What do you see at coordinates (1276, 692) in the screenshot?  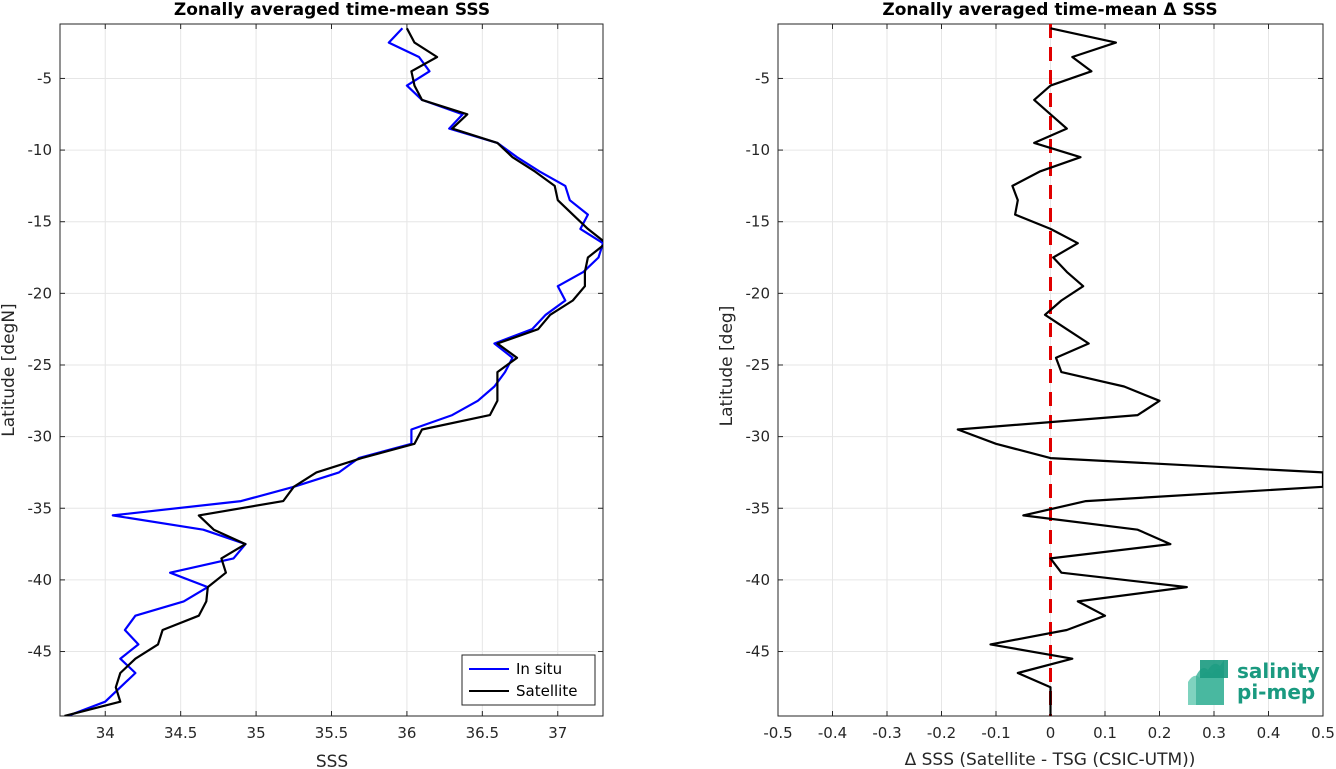 I see `logo-text-line2: pi-mep` at bounding box center [1276, 692].